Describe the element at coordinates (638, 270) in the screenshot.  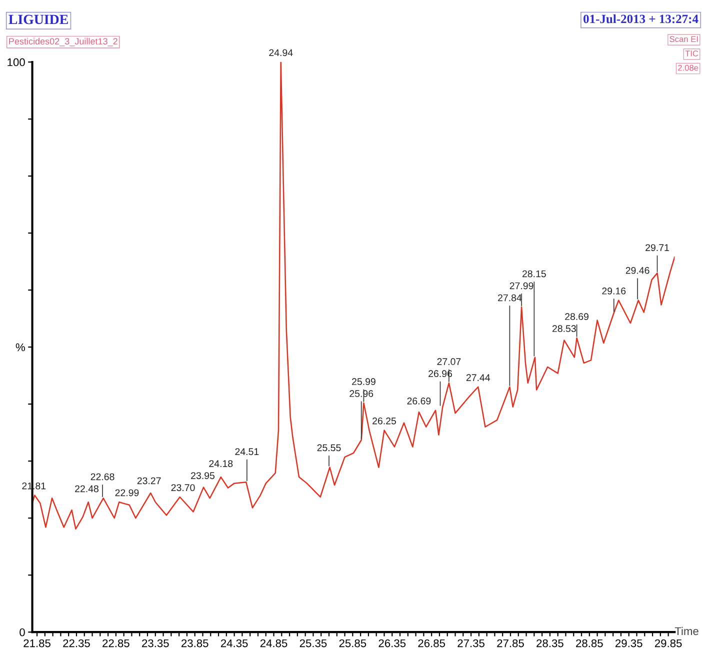
I see `annotation: 29.46` at that location.